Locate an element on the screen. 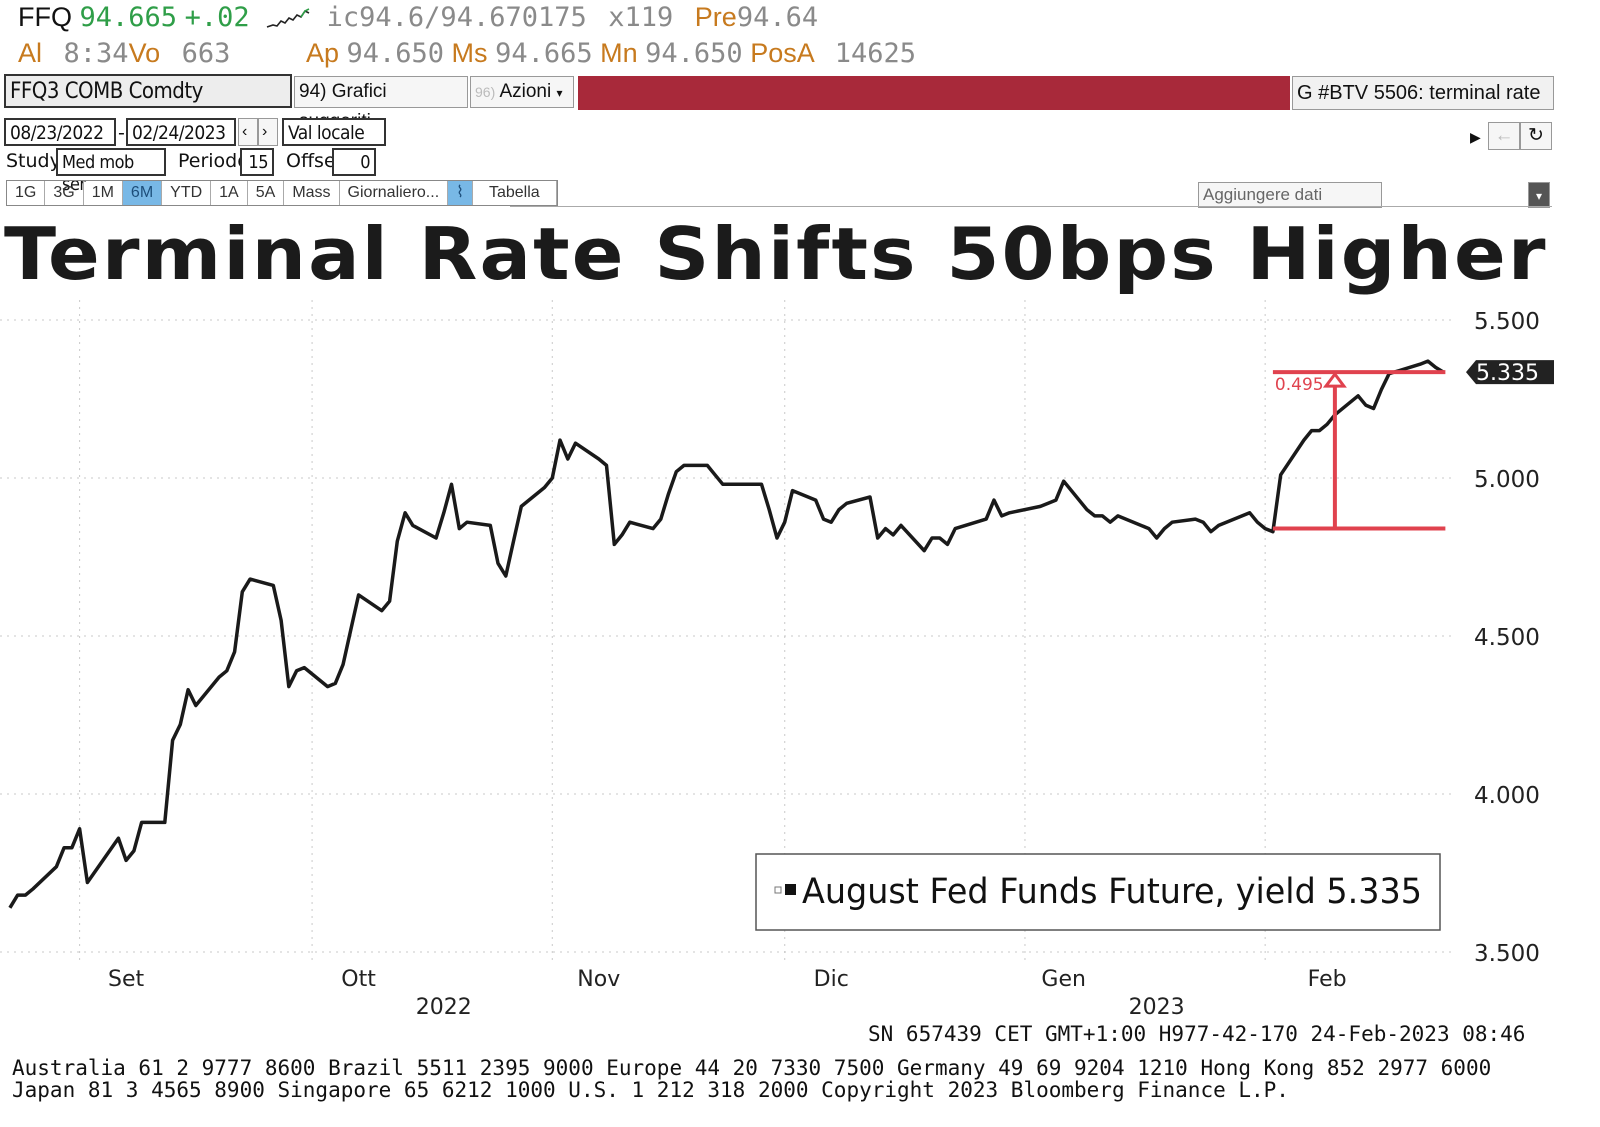 The width and height of the screenshot is (1600, 1127). x-tick-label: Dic is located at coordinates (831, 979).